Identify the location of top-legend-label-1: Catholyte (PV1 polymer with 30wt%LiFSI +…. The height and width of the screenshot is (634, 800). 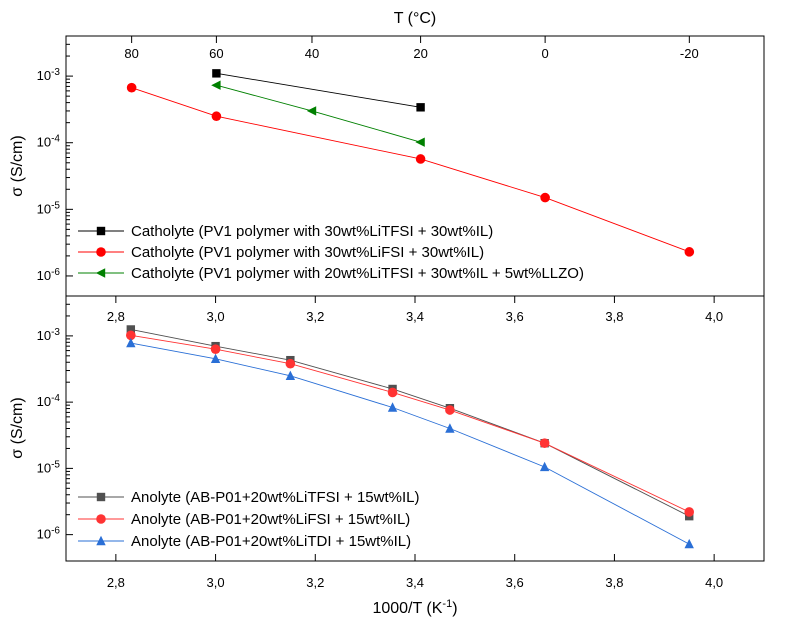
(307, 252).